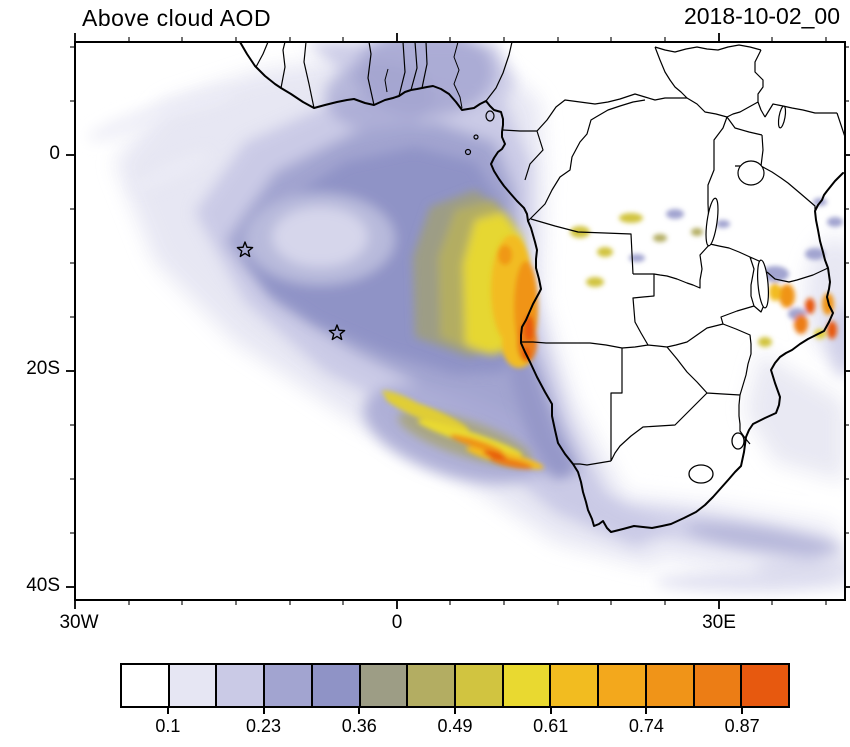 Image resolution: width=850 pixels, height=747 pixels. I want to click on x-tick-label-30E: 30E, so click(719, 622).